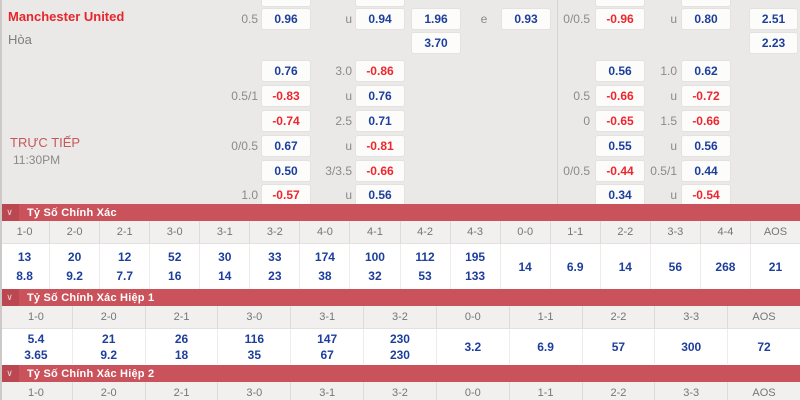 This screenshot has height=400, width=800. I want to click on score-odds-cell: 268, so click(726, 267).